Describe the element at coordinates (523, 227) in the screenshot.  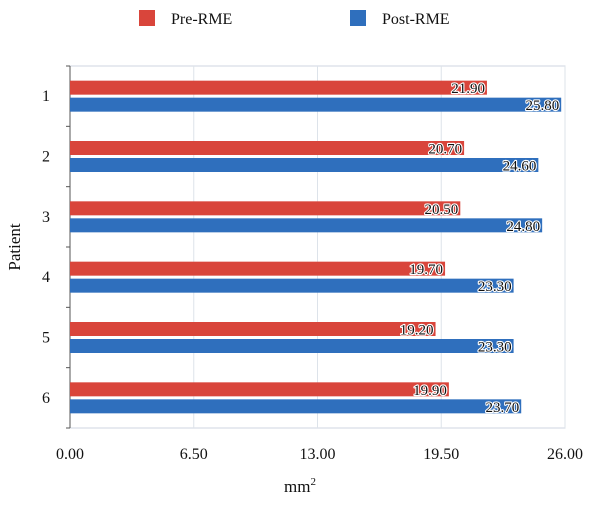
I see `data-label-post-rme: 24.80` at that location.